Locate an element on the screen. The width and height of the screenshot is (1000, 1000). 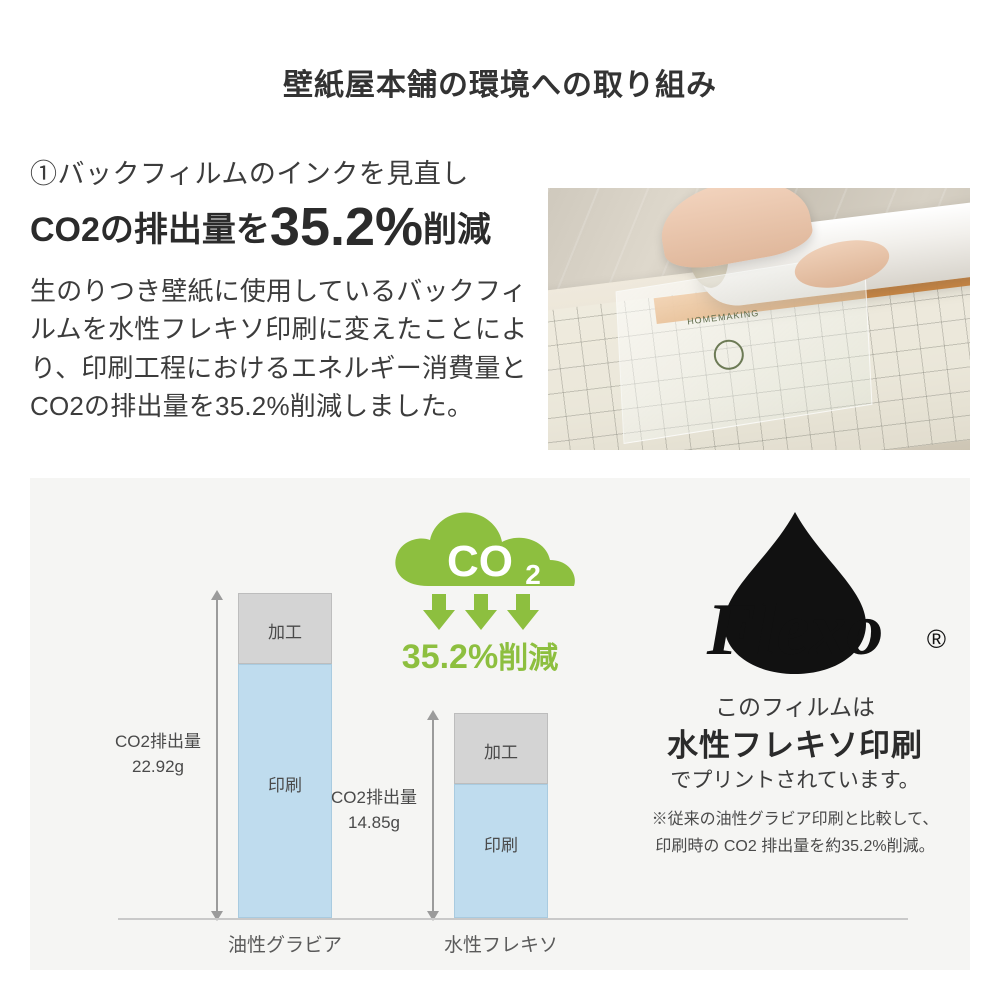
axis-caption-flexo-line1: CO2排出量 is located at coordinates (374, 797).